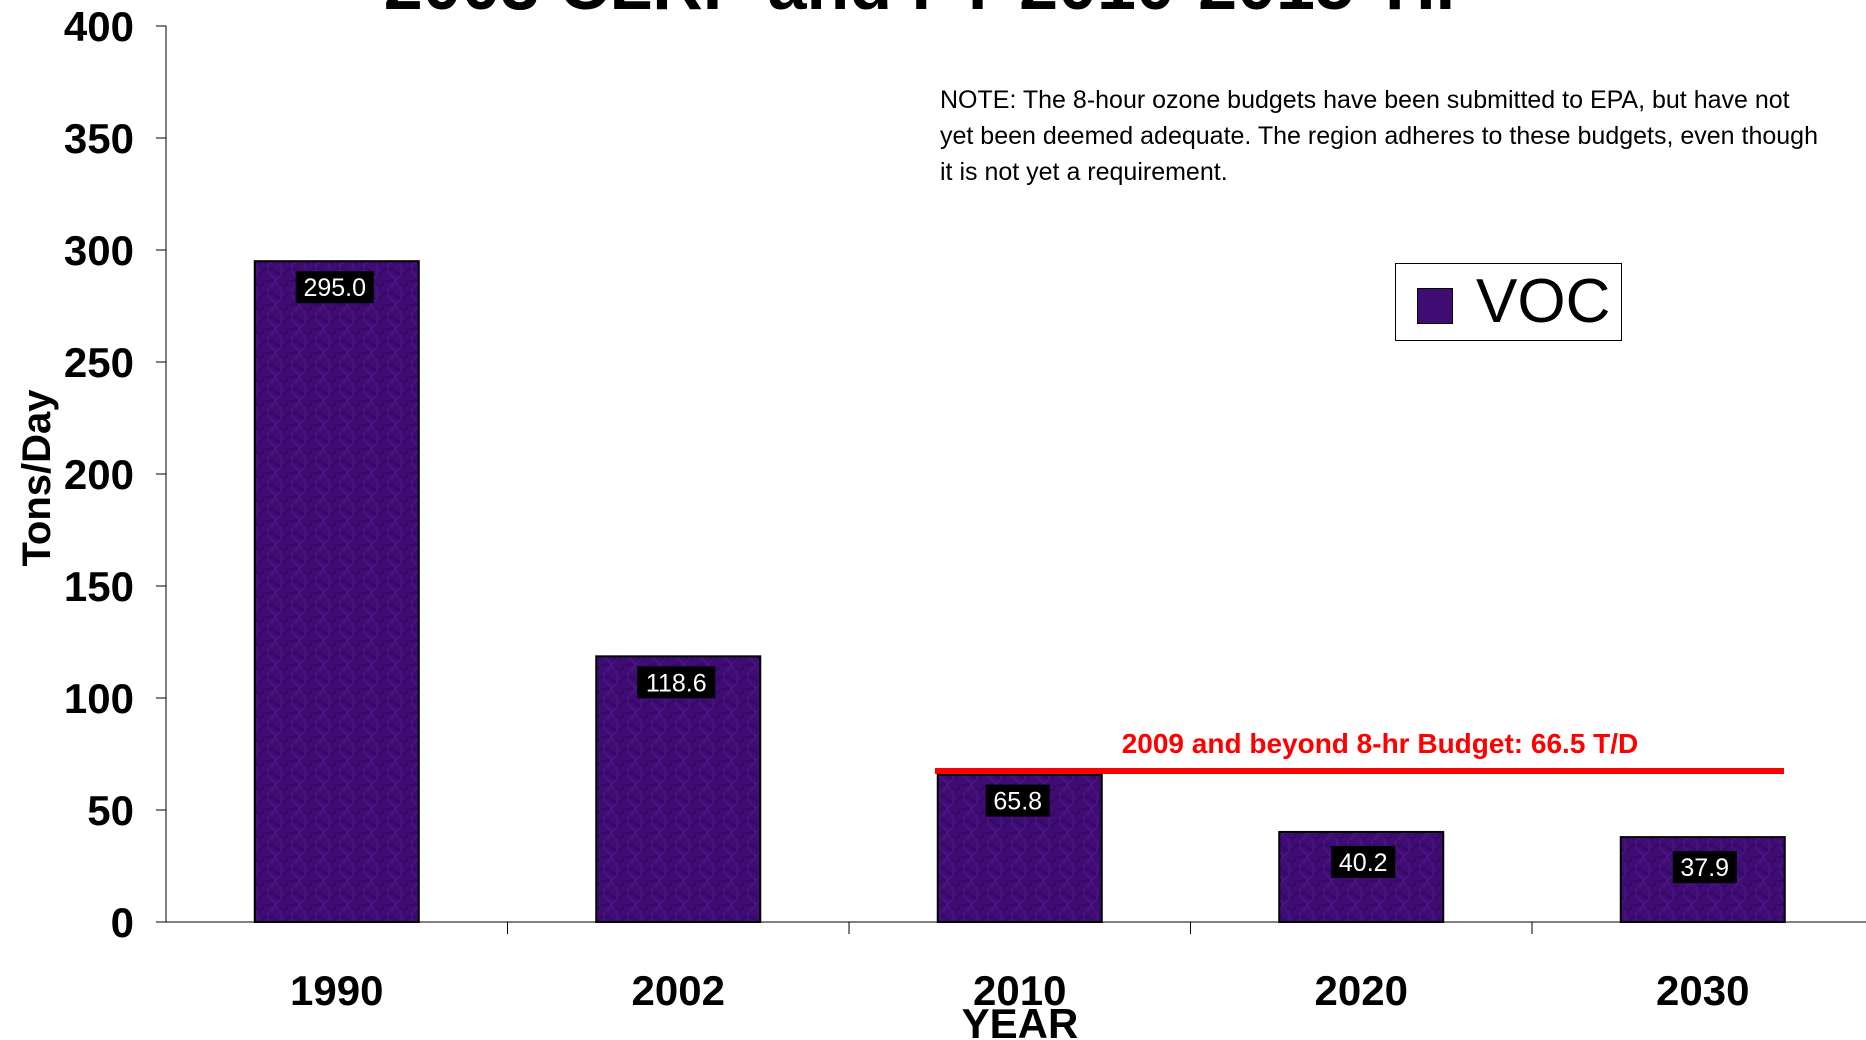  I want to click on y-tick-label: 350, so click(99, 138).